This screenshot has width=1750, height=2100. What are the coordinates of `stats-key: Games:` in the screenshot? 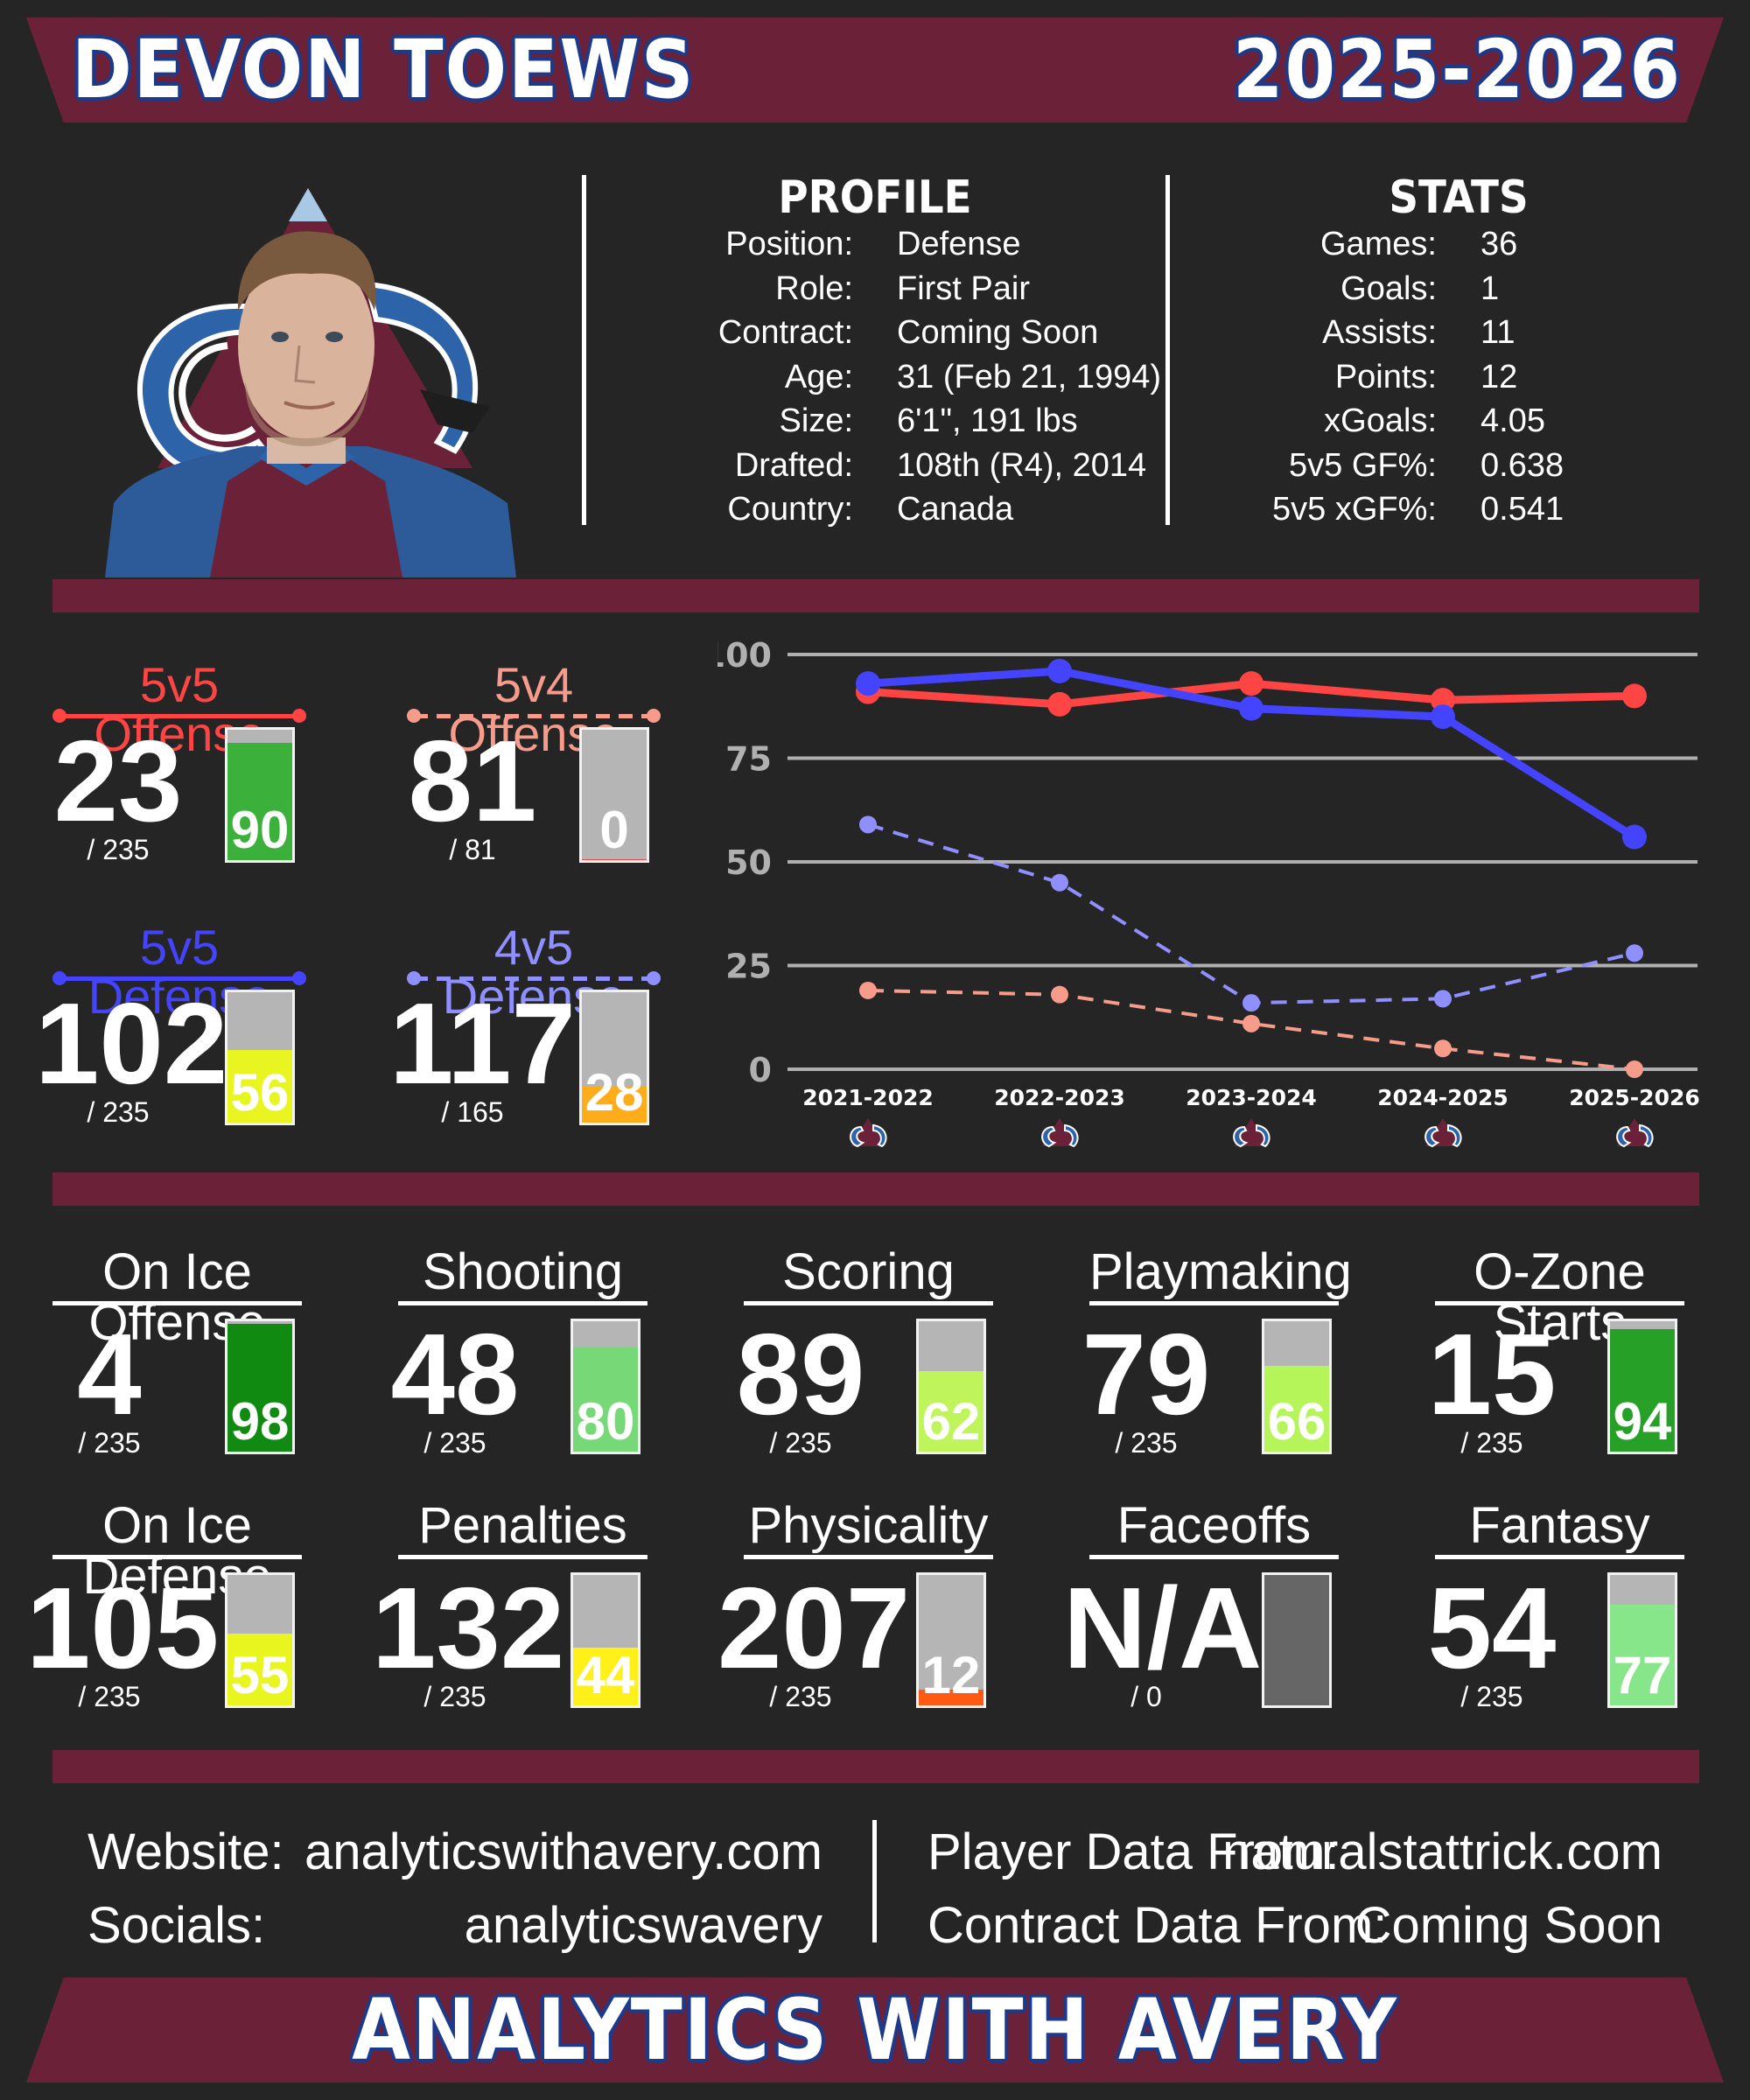 It's located at (1378, 244).